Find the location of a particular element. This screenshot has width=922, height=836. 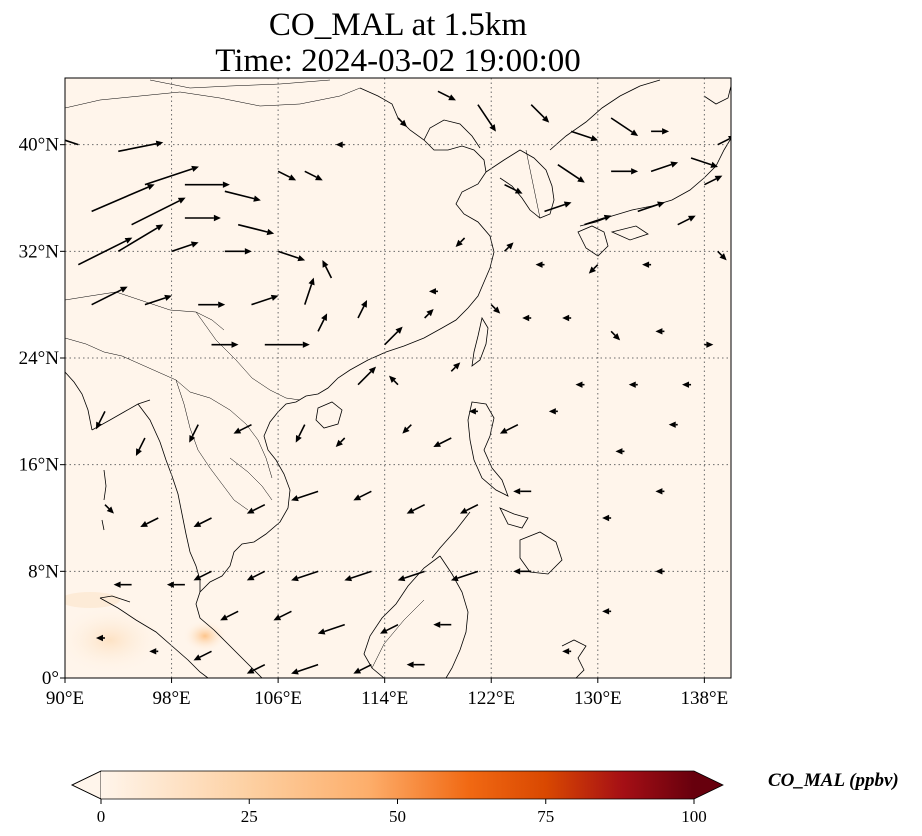

colorbar-tick-label: 25 is located at coordinates (249, 816).